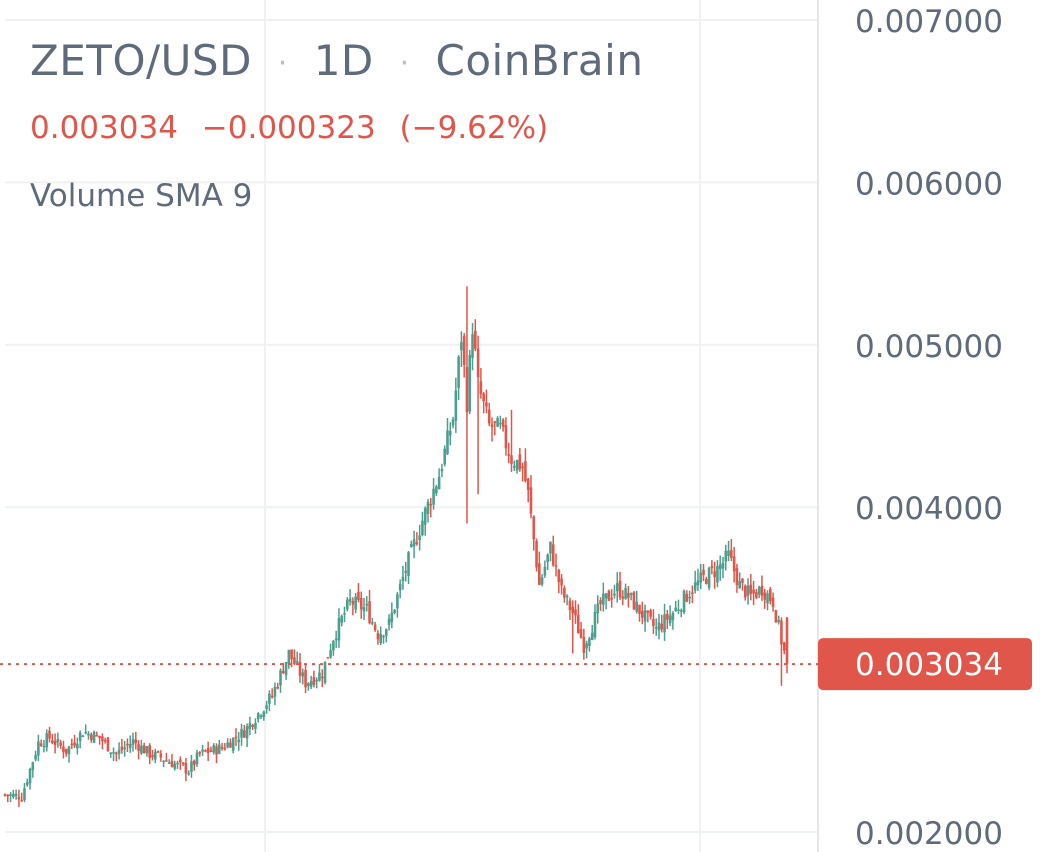 Image resolution: width=1040 pixels, height=852 pixels. I want to click on chart-title: ZETO/USD · 1D · CoinBrain, so click(336, 60).